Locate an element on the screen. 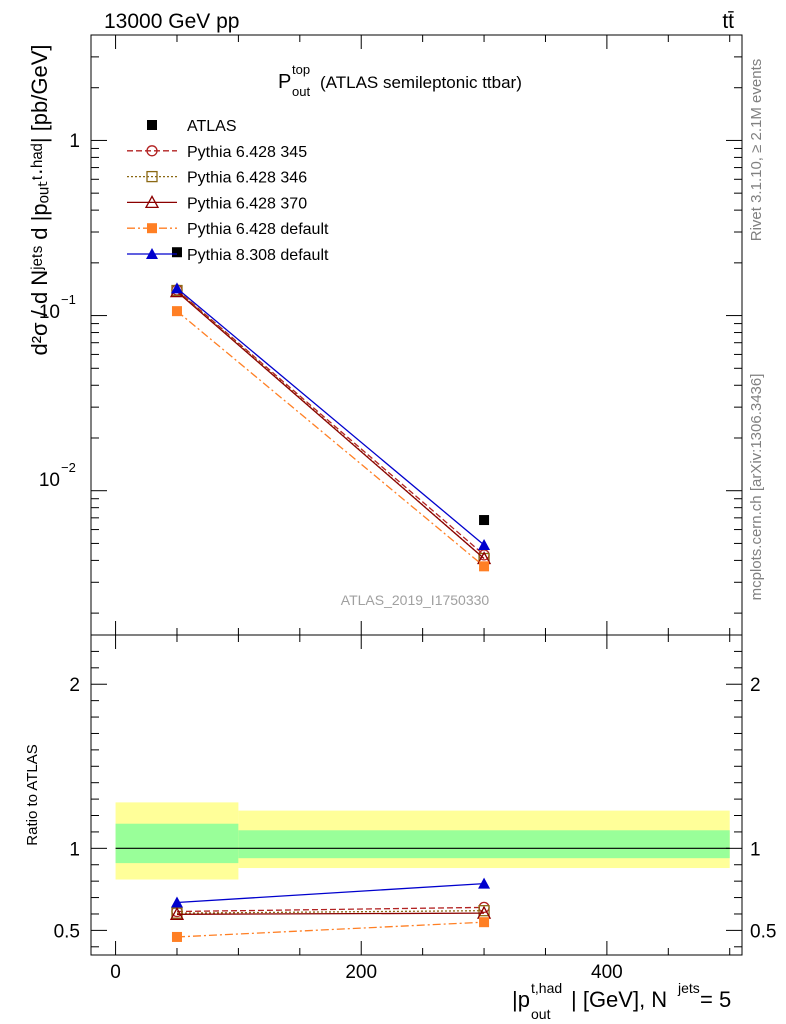  legend-entry-3: Pythia 6.428 370 is located at coordinates (217, 203).